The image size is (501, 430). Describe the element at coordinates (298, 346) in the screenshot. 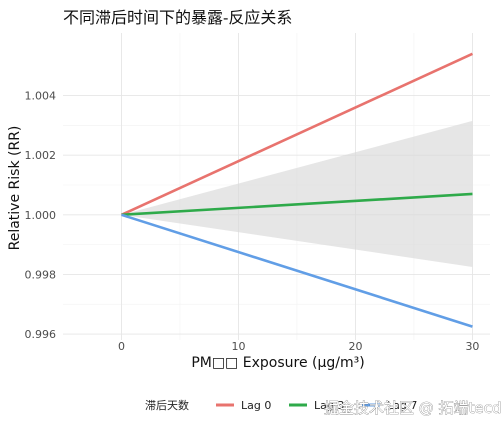

I see `x-axis-ticks: 0 10 20 30` at that location.